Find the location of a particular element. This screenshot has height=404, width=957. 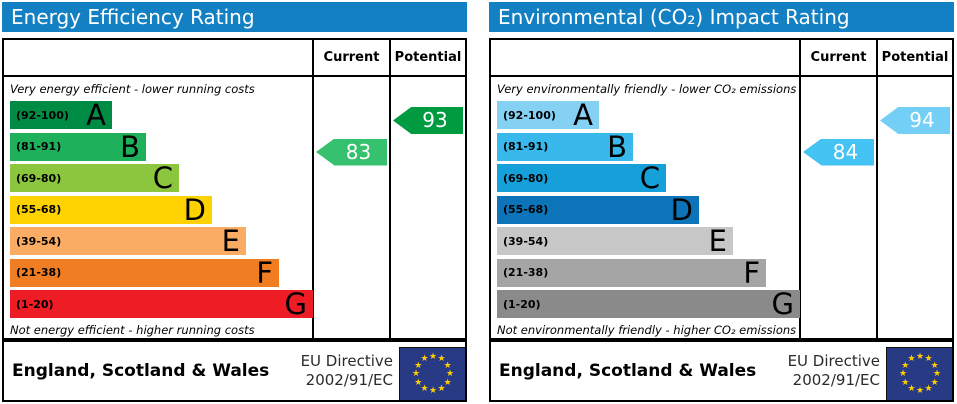

potential-rating-arrow: 93 is located at coordinates (428, 120).